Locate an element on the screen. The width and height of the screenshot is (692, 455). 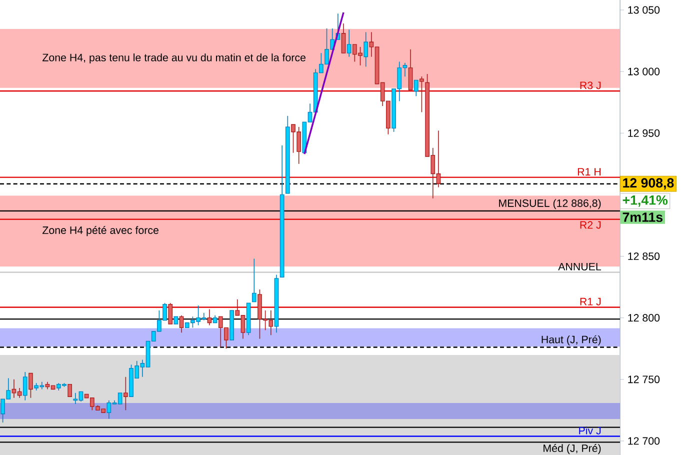
y-tick-label: 12 800 is located at coordinates (644, 318).